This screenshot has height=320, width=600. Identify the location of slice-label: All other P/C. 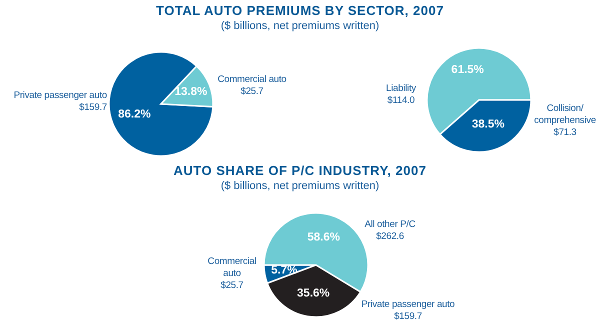
(390, 224).